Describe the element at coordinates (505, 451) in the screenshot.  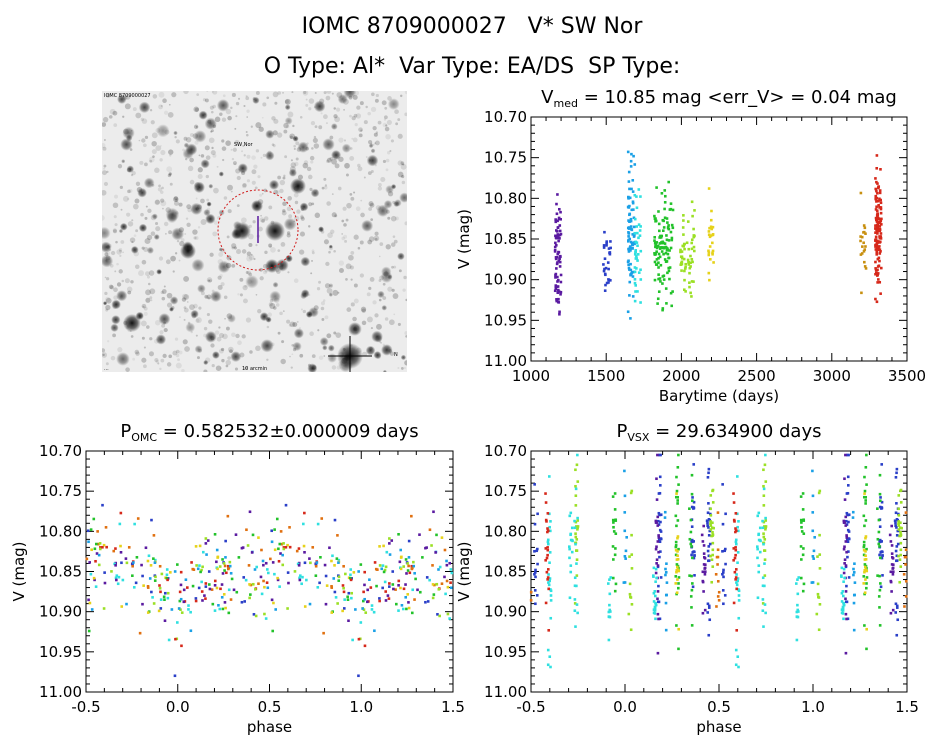
I see `y-tick-label: 10.70` at that location.